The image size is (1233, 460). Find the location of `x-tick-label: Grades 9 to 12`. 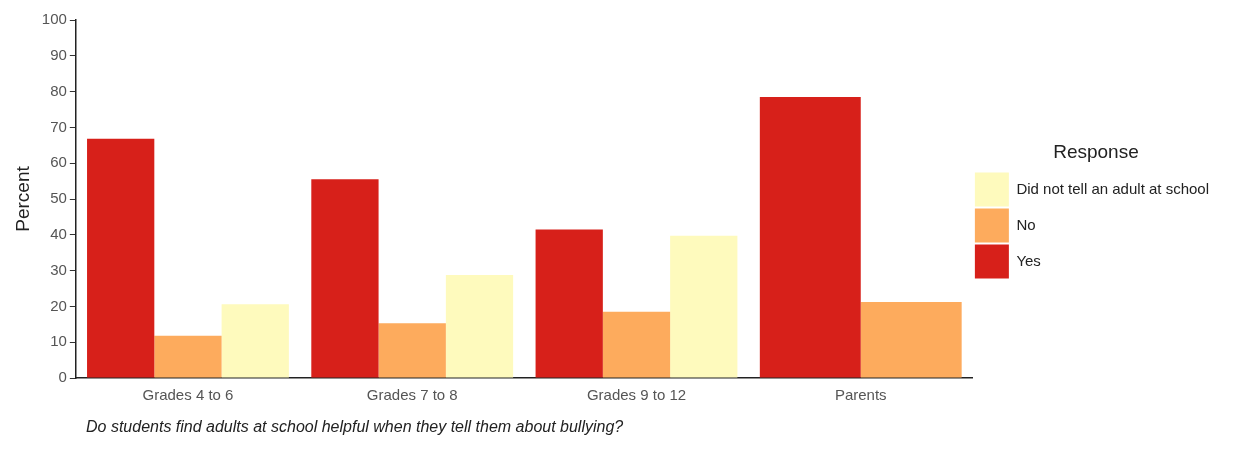

x-tick-label: Grades 9 to 12 is located at coordinates (636, 395).